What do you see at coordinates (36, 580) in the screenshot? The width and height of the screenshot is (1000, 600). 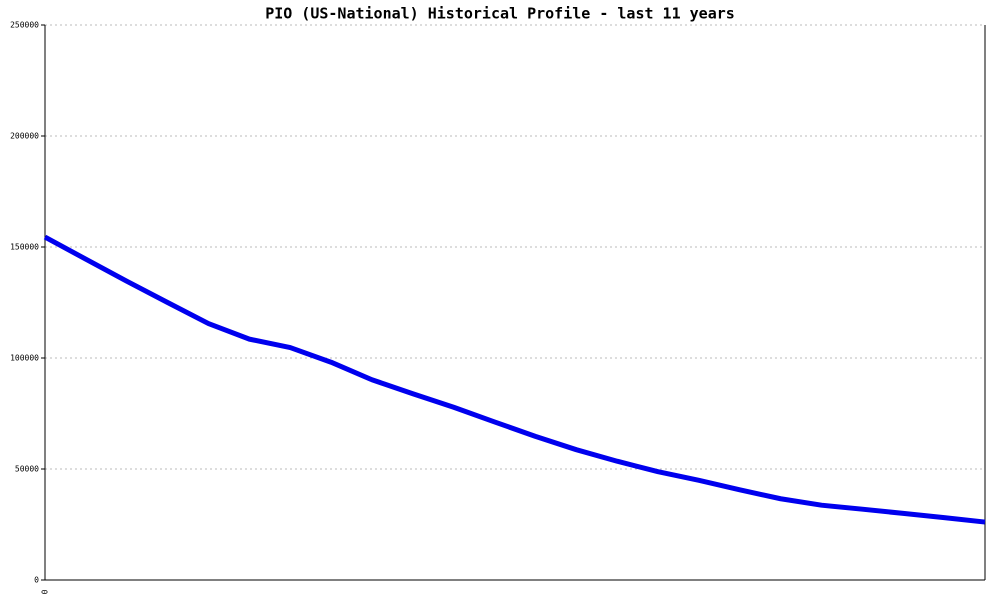 I see `y-tick-label: 0` at bounding box center [36, 580].